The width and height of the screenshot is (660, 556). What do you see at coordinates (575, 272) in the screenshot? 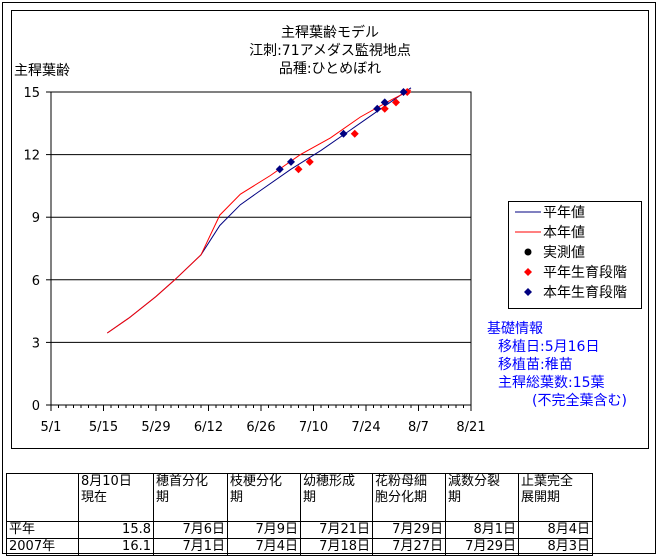
I see `legend-item-heinen-stage: 平年生育段階` at bounding box center [575, 272].